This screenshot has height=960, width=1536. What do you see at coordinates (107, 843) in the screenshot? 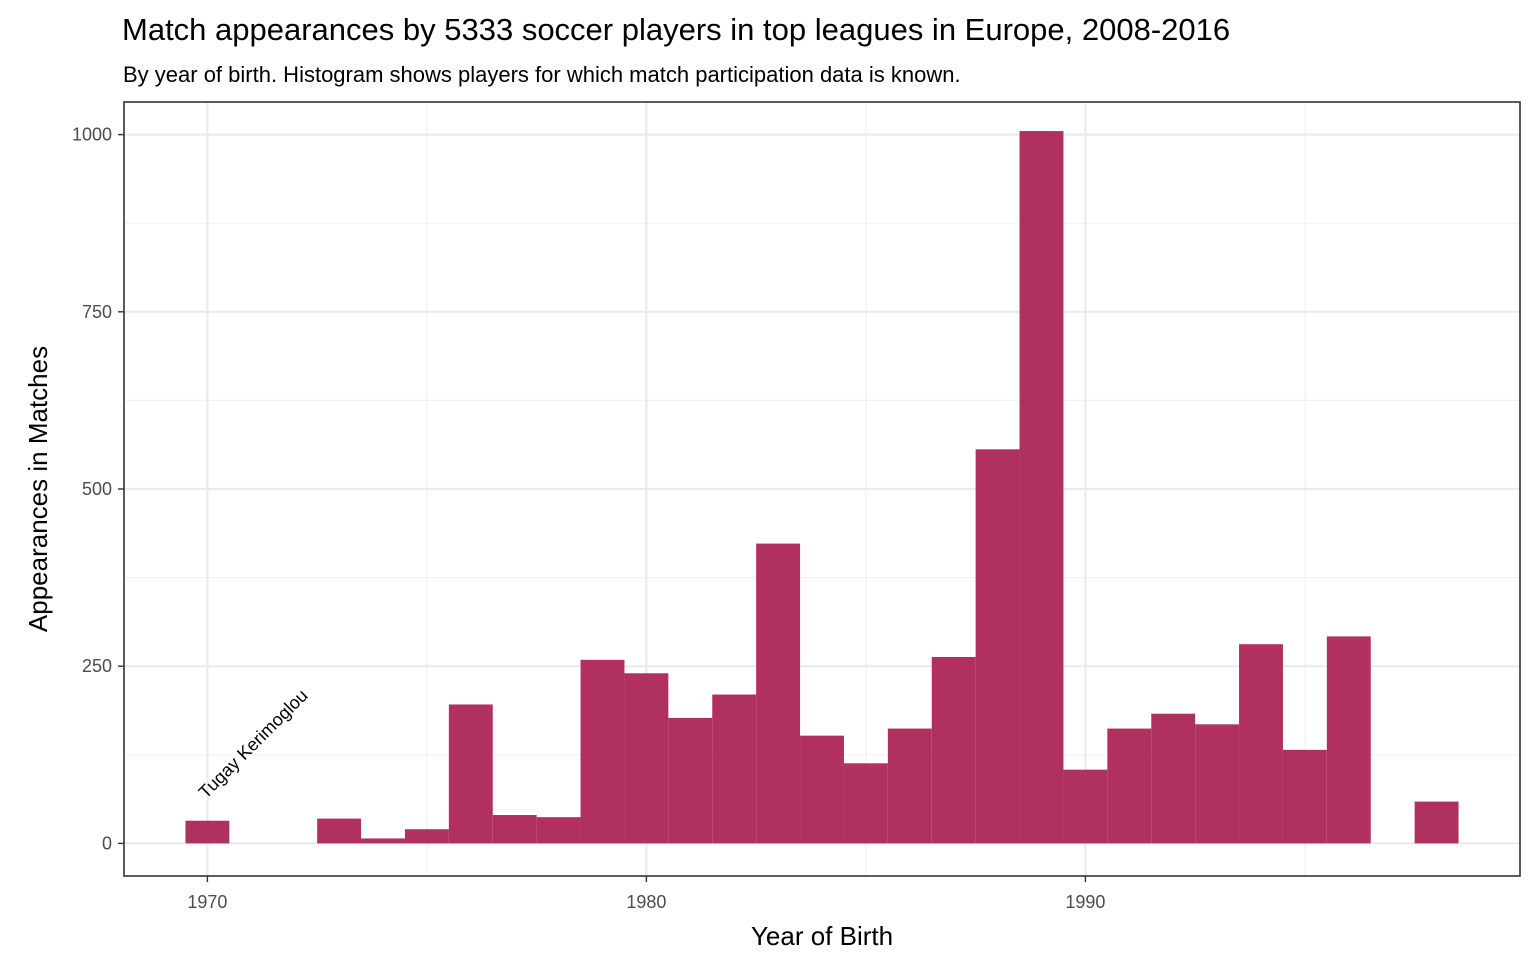
I see `y-tick-label: 0` at bounding box center [107, 843].